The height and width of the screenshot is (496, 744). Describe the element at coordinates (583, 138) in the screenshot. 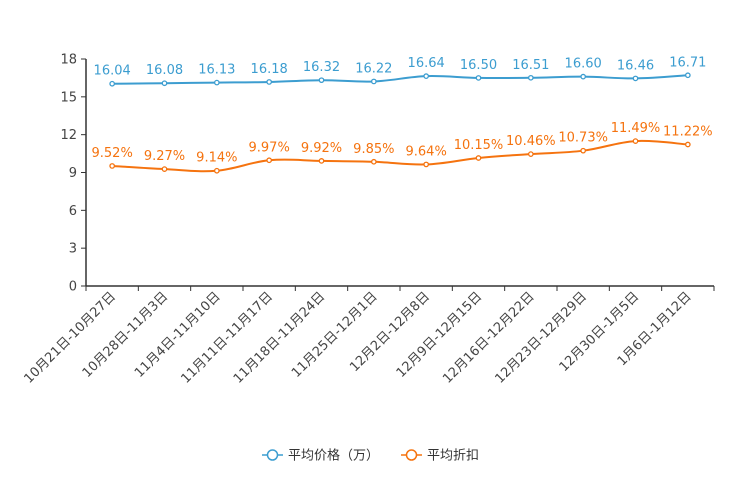

I see `data-label: 10.73%` at that location.